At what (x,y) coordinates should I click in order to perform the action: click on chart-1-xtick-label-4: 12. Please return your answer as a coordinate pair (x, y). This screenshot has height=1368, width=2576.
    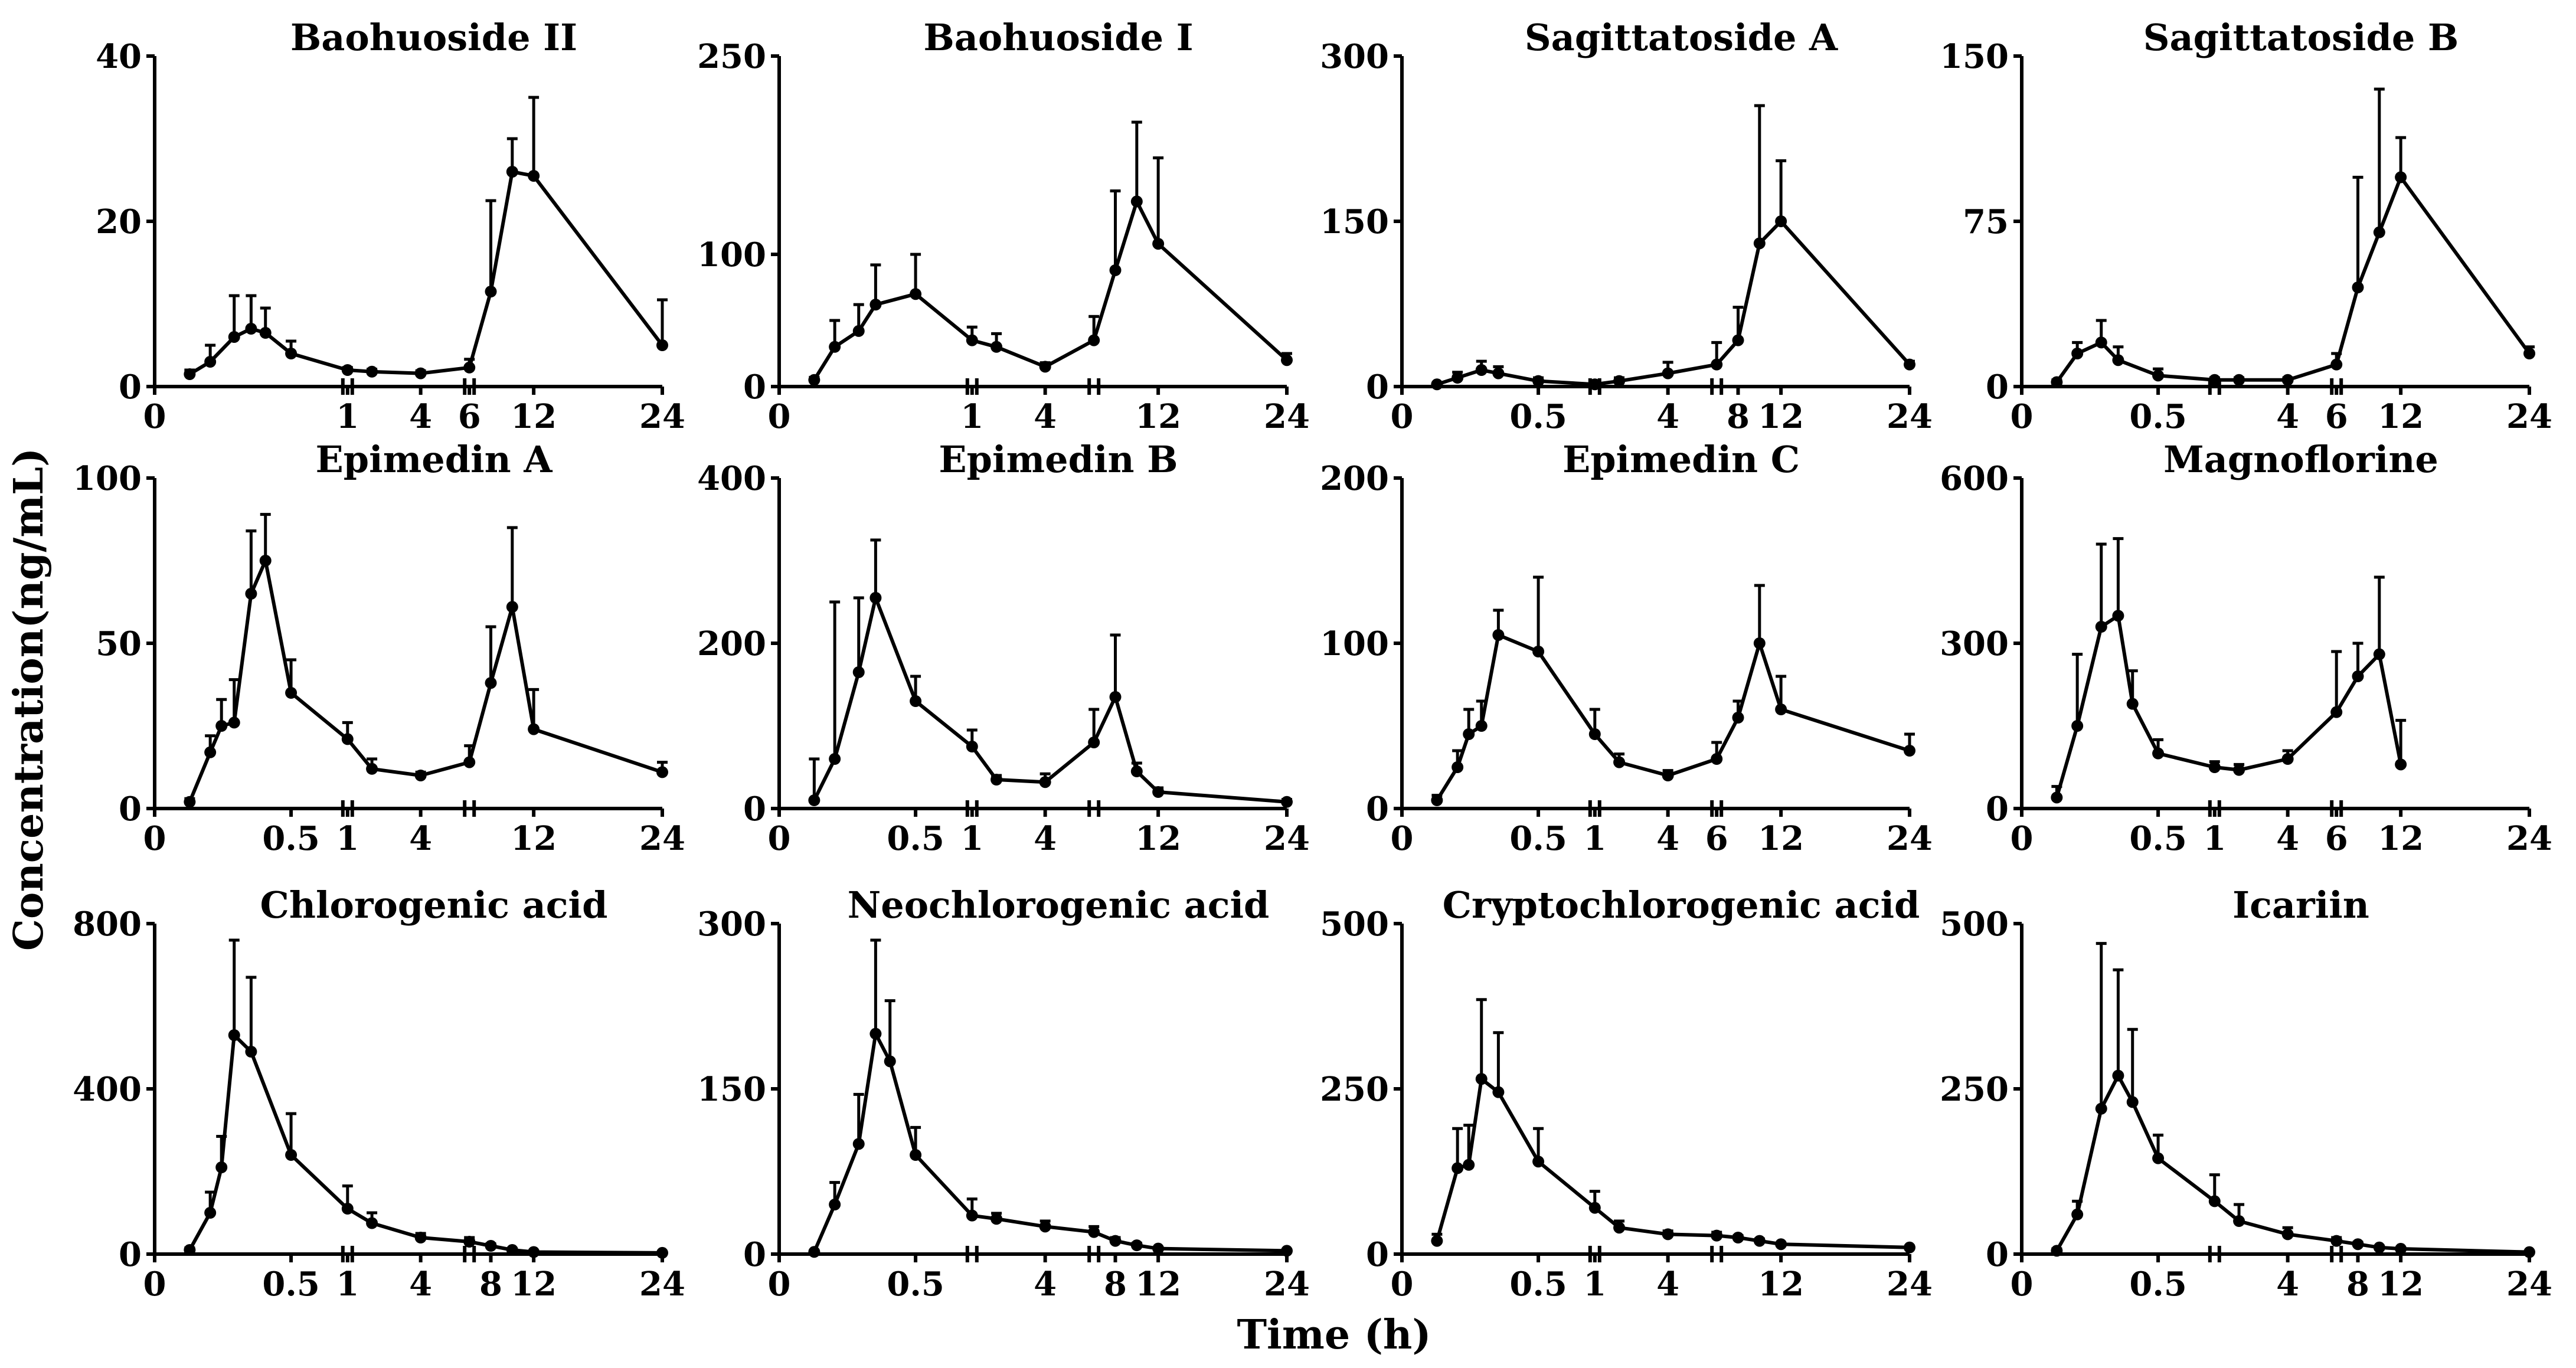
    Looking at the image, I should click on (534, 416).